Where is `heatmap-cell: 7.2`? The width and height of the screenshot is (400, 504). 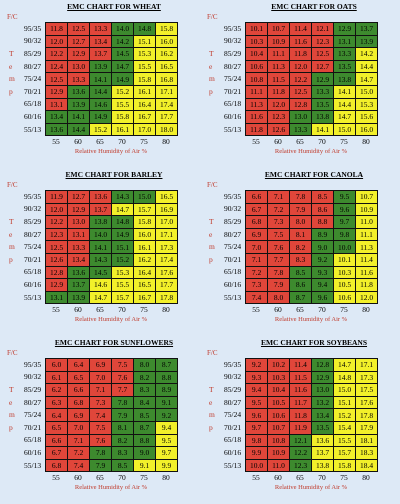
heatmap-cell: 7.2 is located at coordinates (257, 273).